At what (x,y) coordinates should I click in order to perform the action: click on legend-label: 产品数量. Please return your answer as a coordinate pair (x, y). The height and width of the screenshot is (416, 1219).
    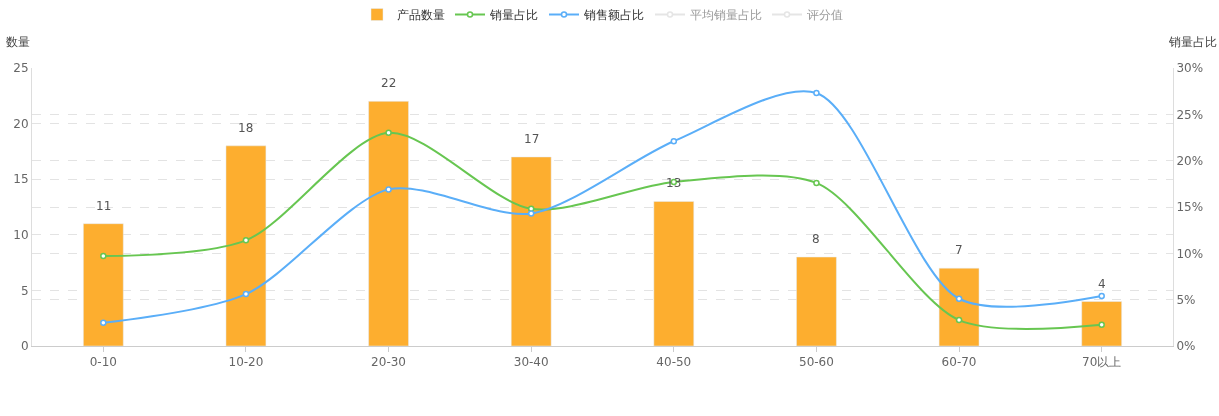
    Looking at the image, I should click on (421, 15).